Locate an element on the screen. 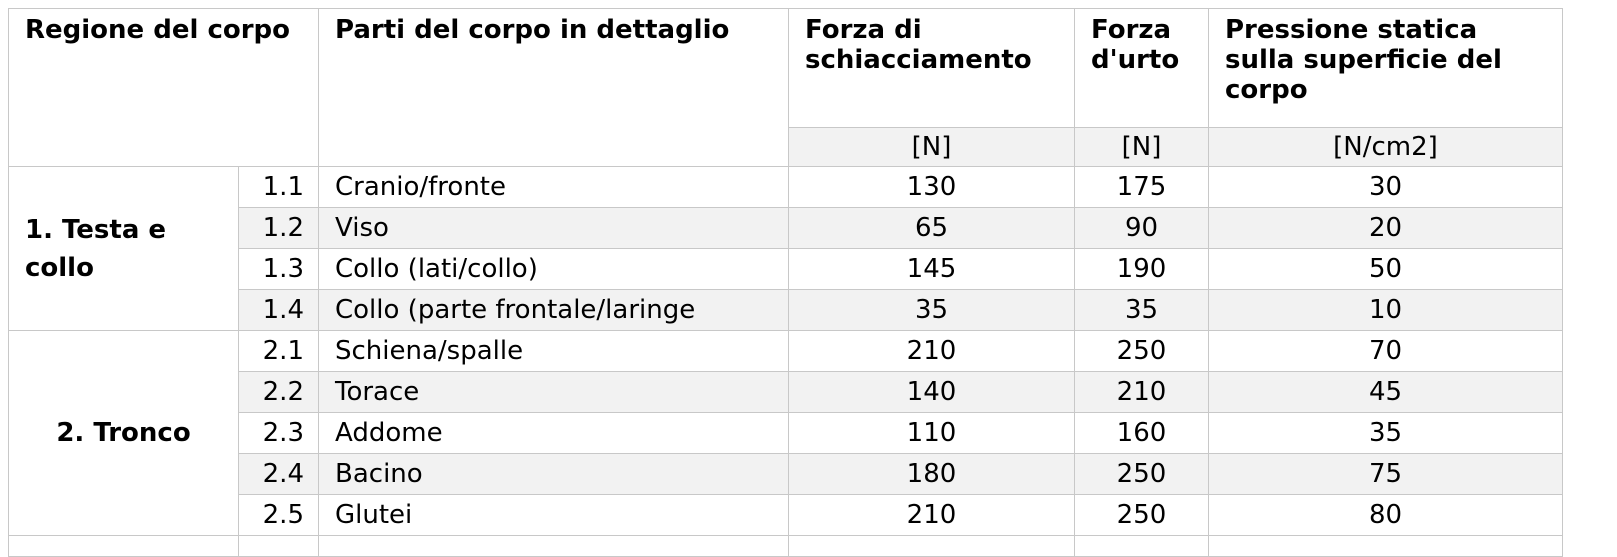 The image size is (1617, 557). impact-value: 90 is located at coordinates (1141, 228).